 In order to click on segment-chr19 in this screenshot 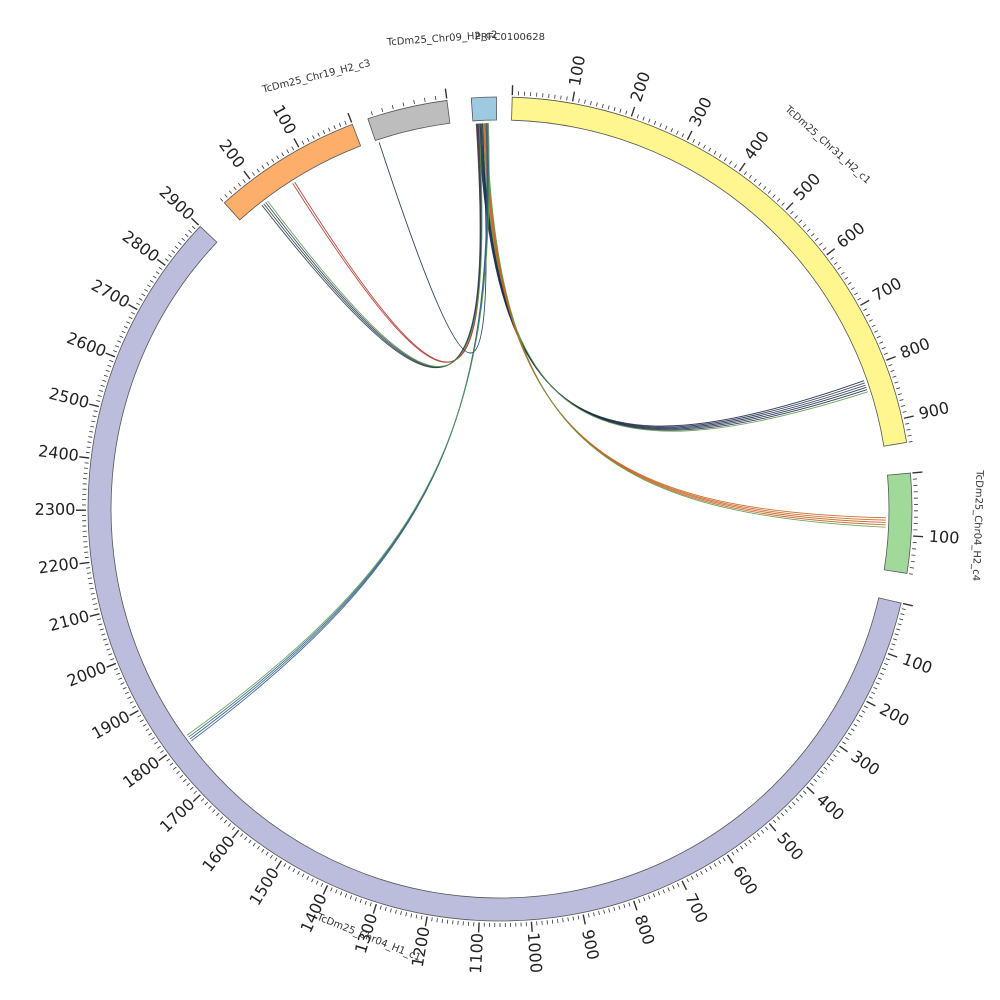, I will do `click(292, 172)`.